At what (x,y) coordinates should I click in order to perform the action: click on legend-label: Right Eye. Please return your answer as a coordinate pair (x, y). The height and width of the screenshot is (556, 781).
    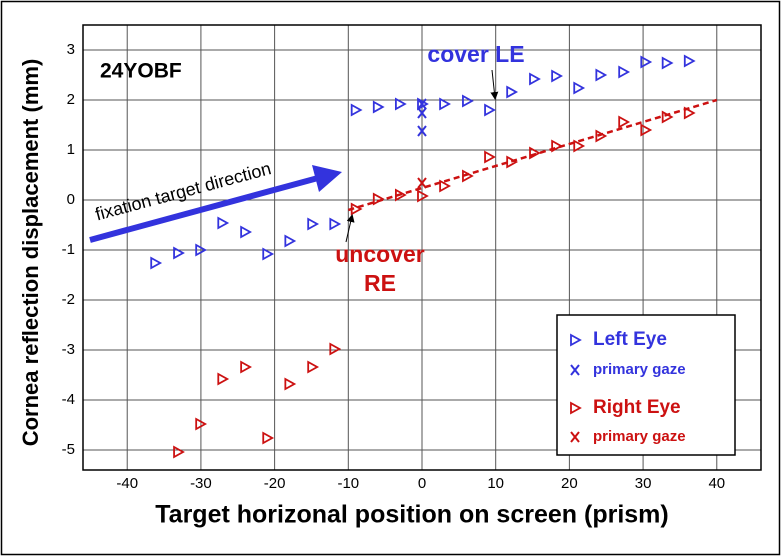
    Looking at the image, I should click on (637, 407).